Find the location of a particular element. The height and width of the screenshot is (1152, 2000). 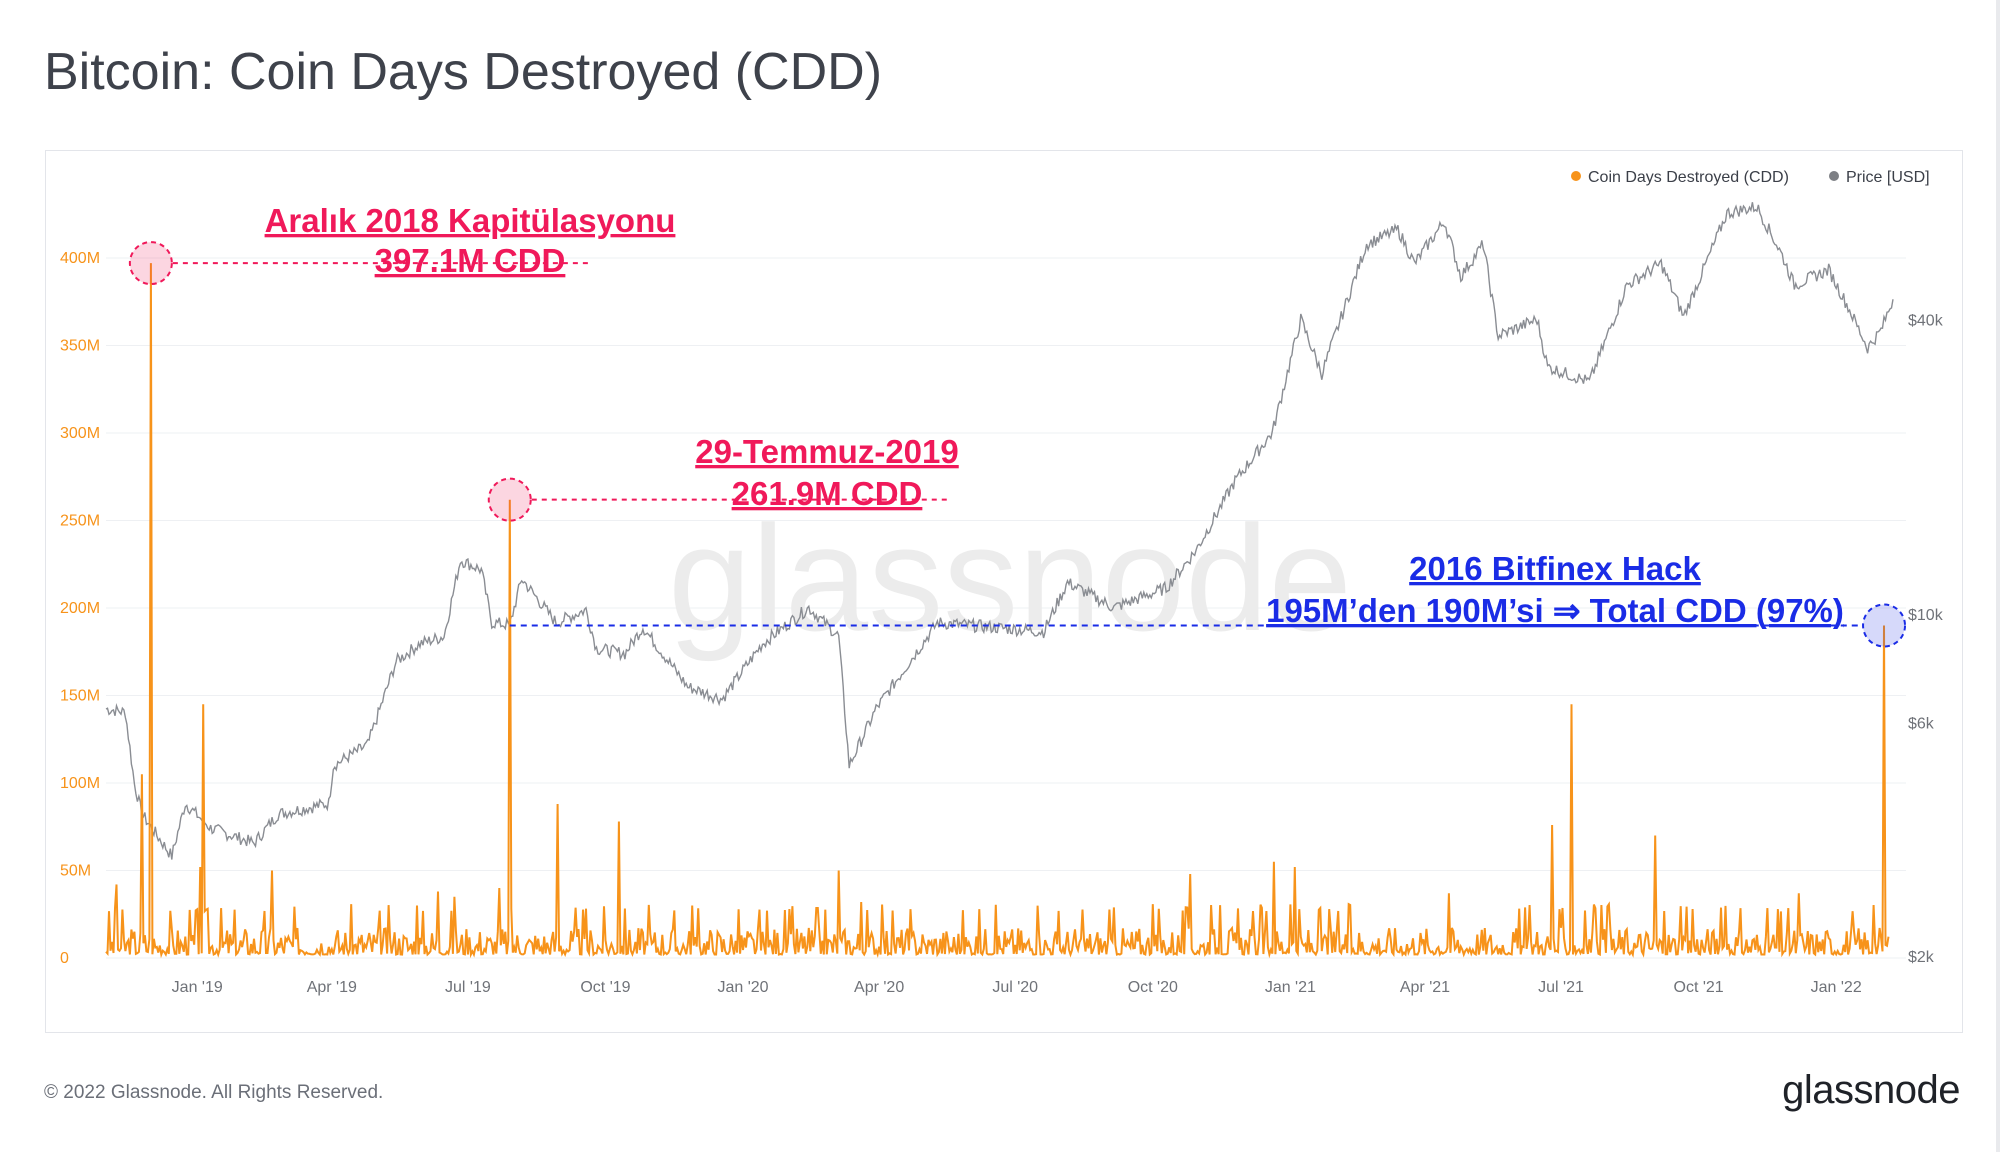

y-left-tick-label: 100M is located at coordinates (80, 783).